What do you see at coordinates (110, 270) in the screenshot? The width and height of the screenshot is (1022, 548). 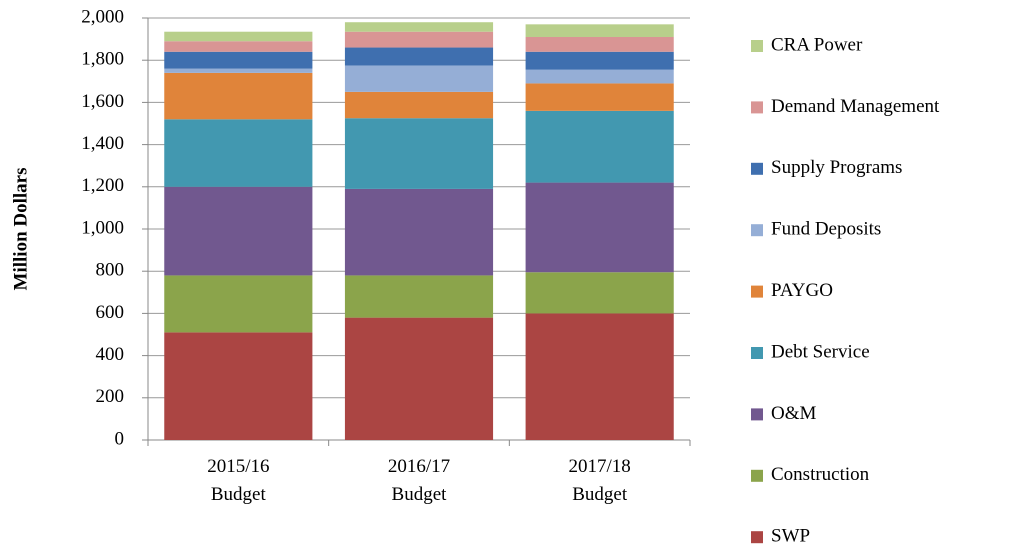 I see `y-tick-label: 800` at bounding box center [110, 270].